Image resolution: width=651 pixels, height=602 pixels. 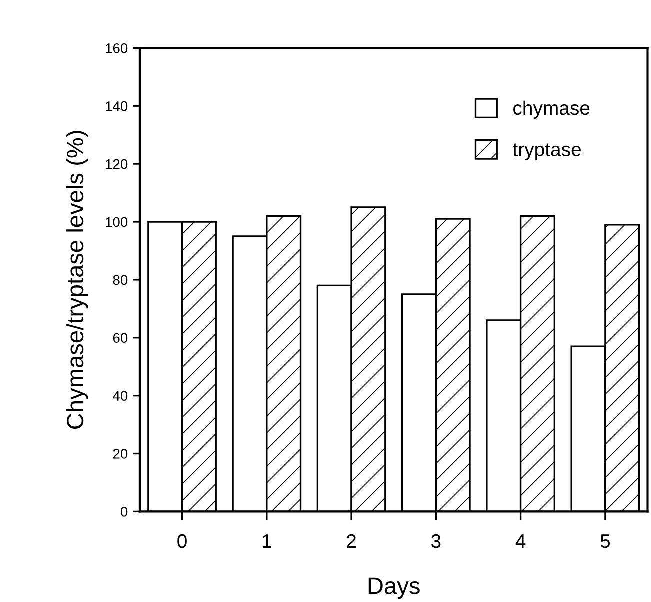 I want to click on x-tick-label: 5, so click(x=605, y=541).